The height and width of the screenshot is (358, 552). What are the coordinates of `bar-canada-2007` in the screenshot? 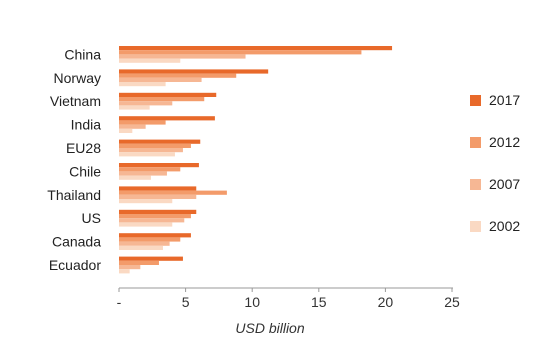 It's located at (144, 243).